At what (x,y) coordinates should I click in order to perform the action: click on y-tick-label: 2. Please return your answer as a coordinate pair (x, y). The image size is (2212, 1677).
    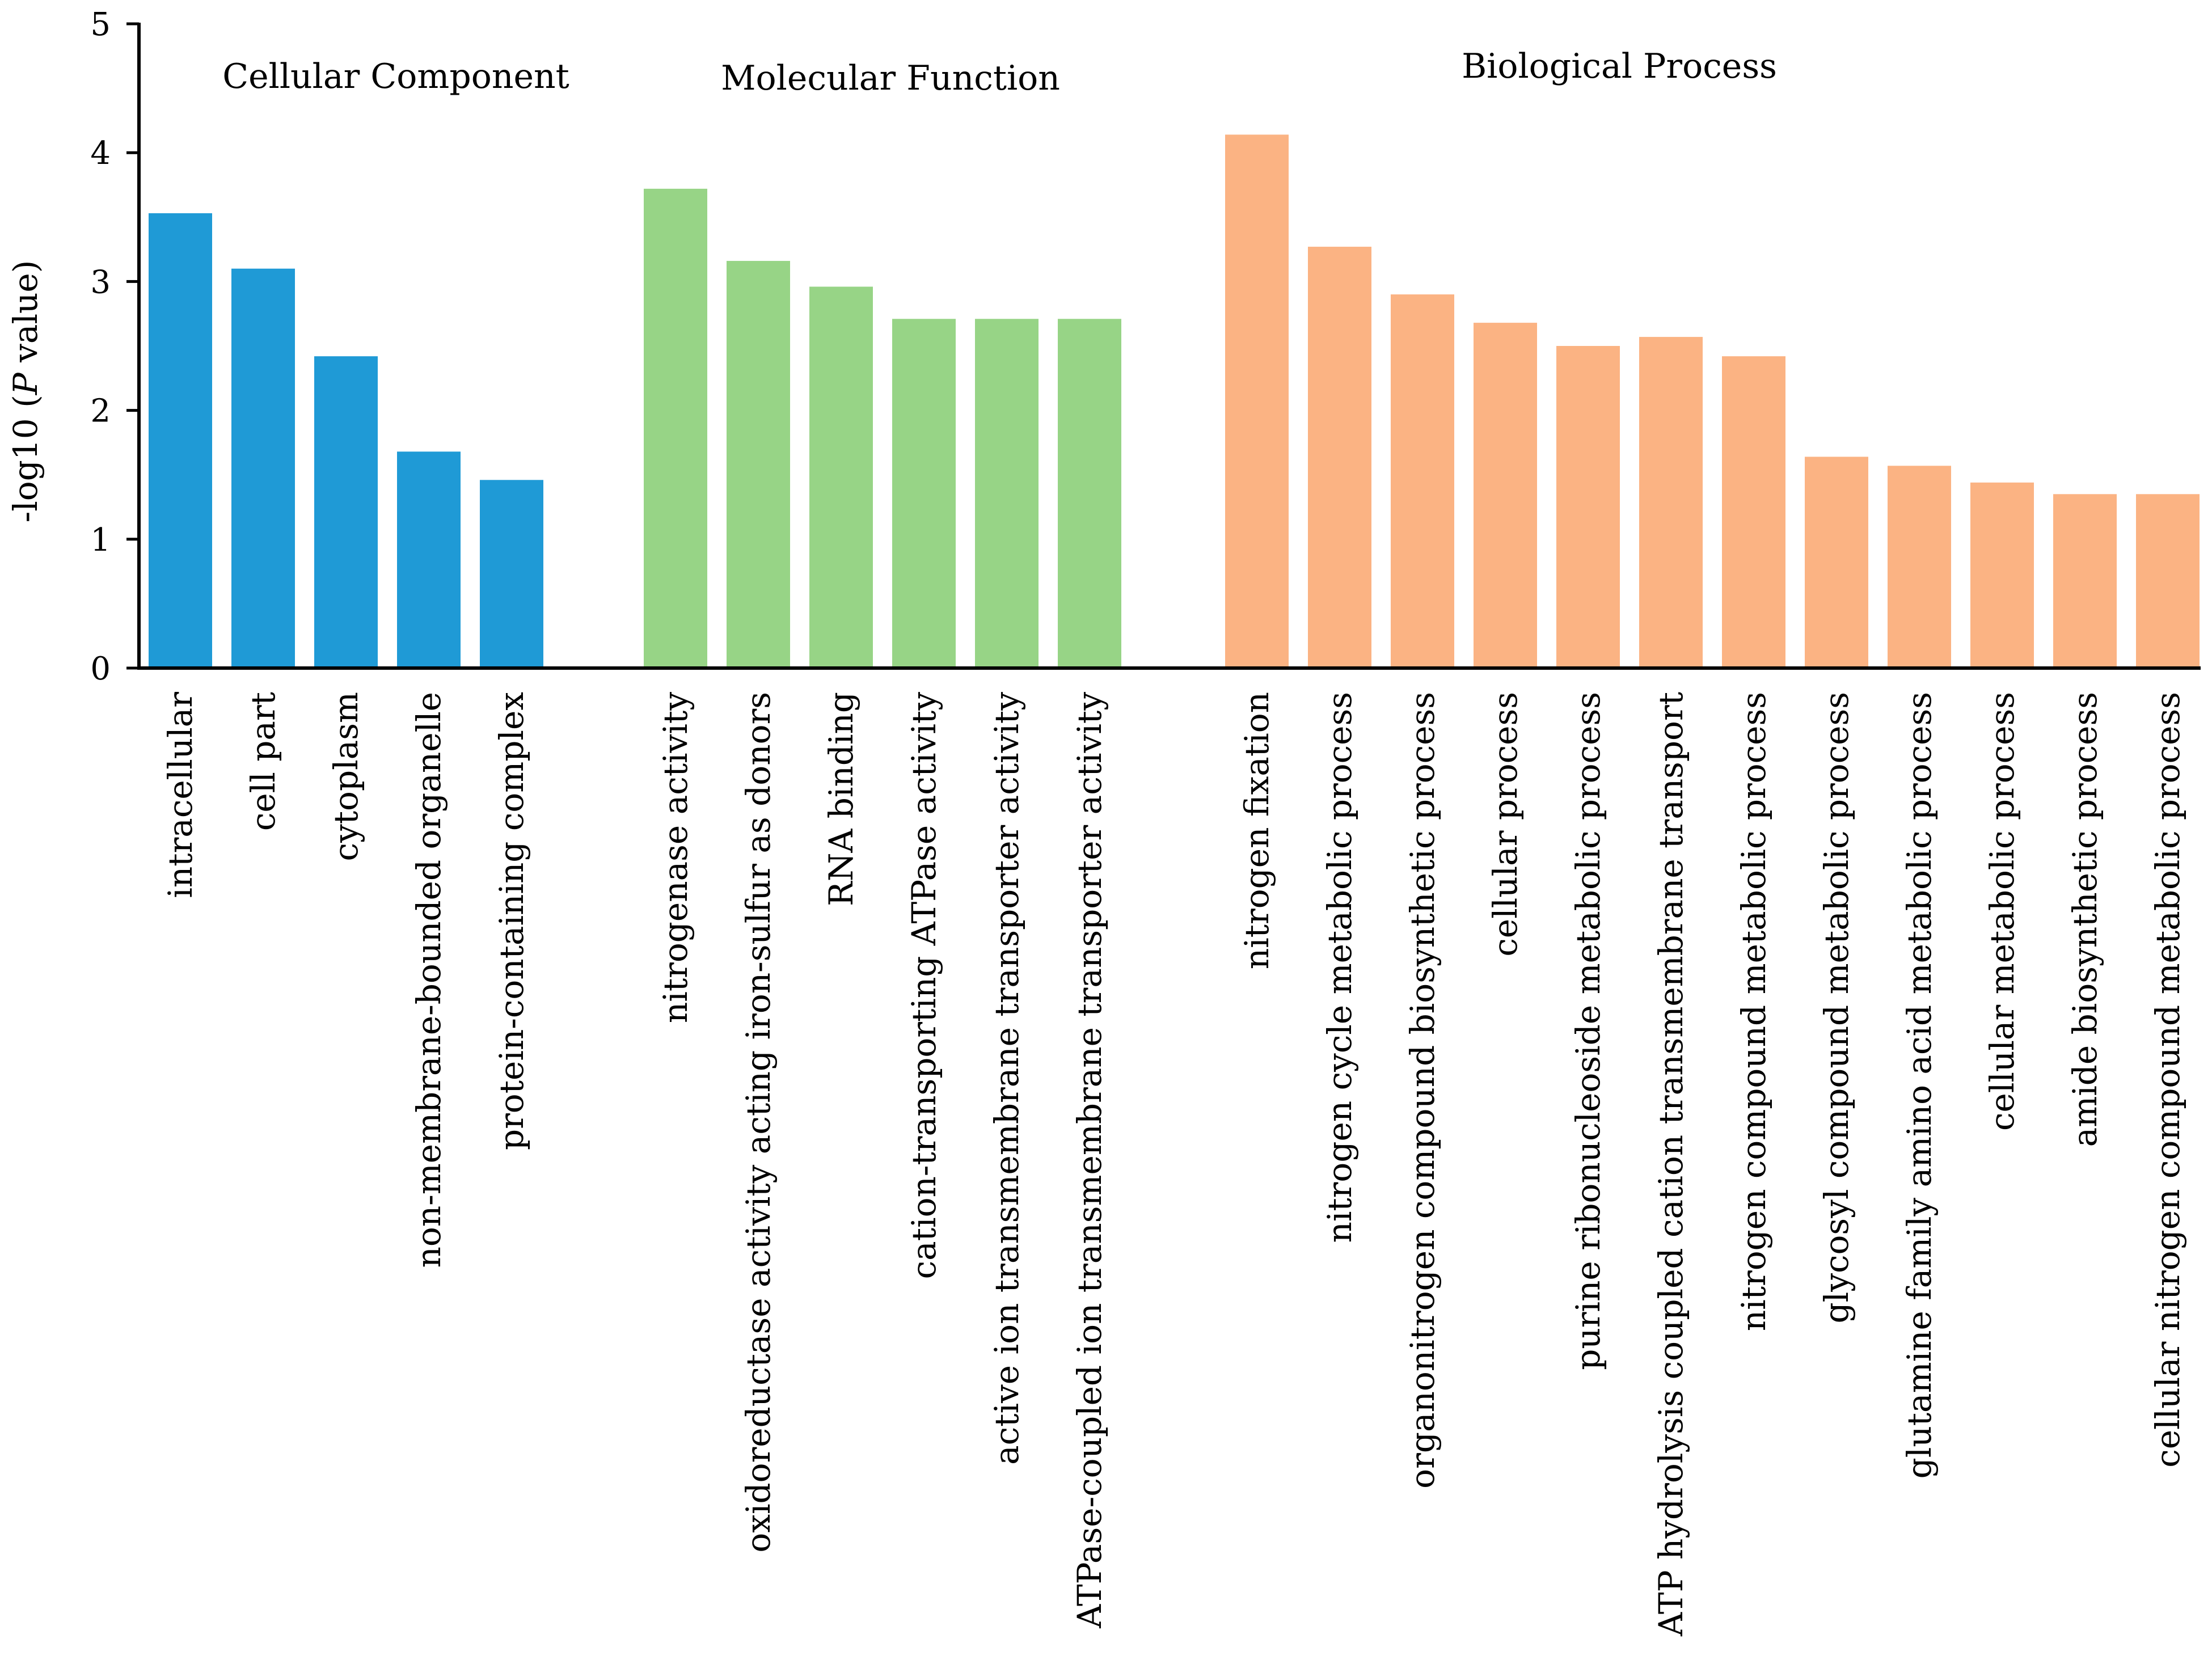
    Looking at the image, I should click on (100, 411).